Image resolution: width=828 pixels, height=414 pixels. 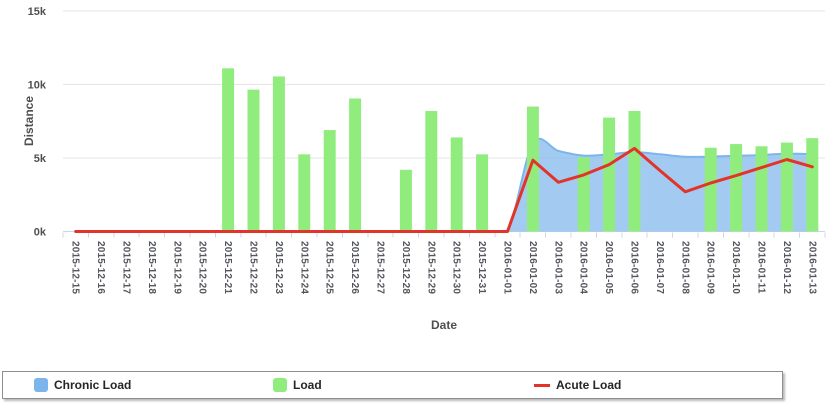 I want to click on x-axis-tick-label: 2016-01-07, so click(x=659, y=267).